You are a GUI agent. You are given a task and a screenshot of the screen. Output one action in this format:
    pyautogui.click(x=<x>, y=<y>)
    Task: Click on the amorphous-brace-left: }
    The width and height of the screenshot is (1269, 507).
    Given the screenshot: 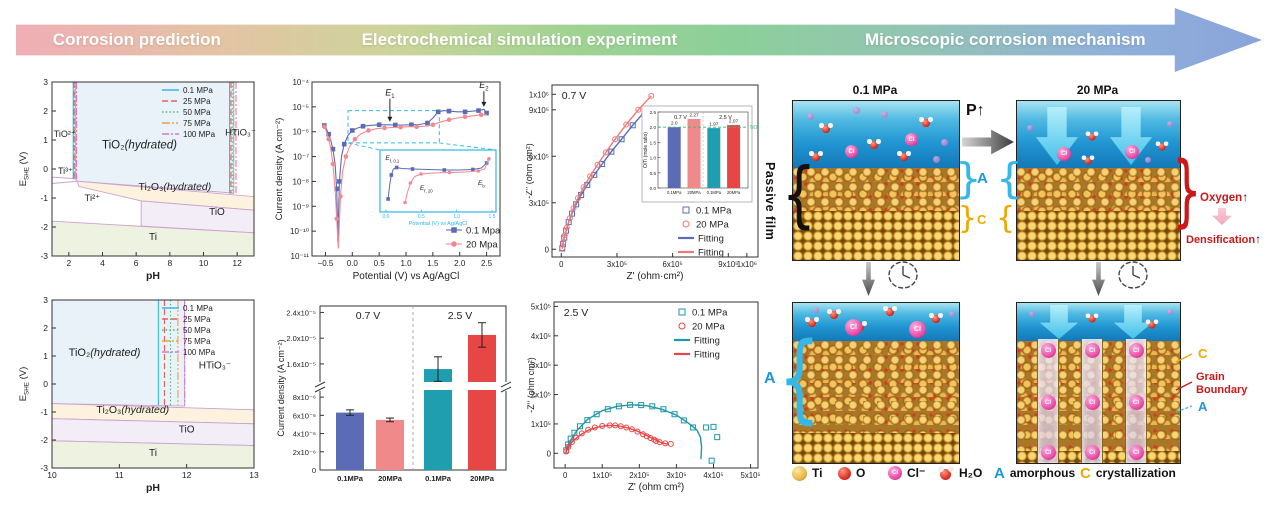 What is the action you would take?
    pyautogui.click(x=968, y=178)
    